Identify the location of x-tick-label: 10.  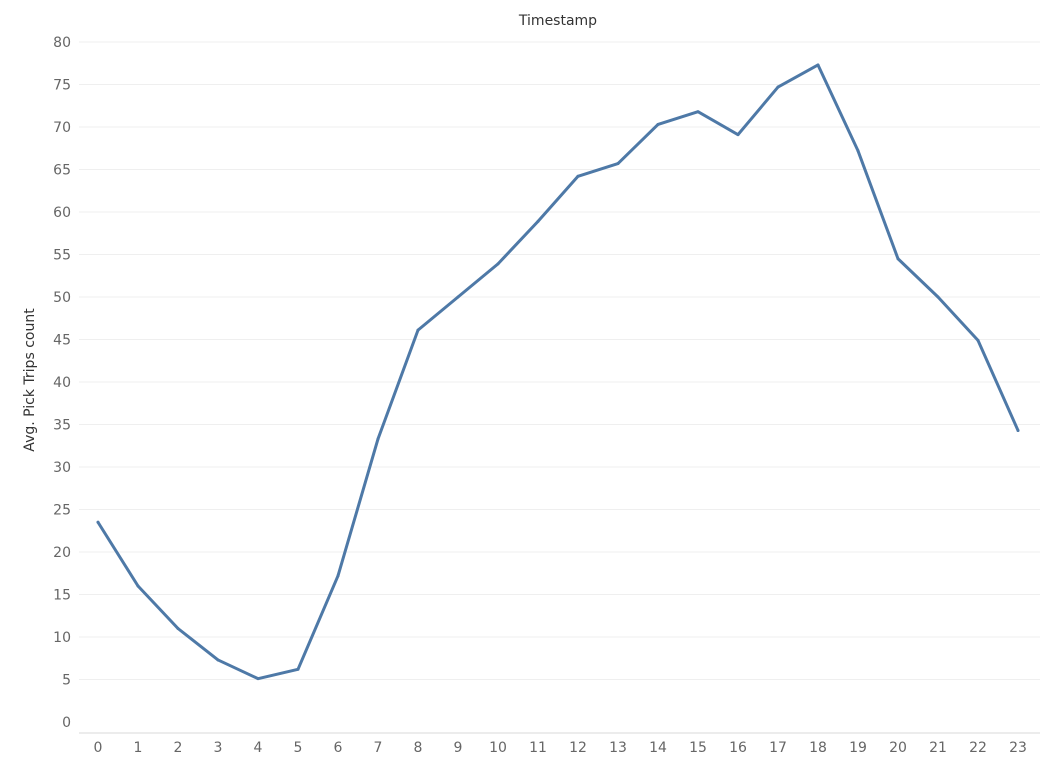
(498, 748).